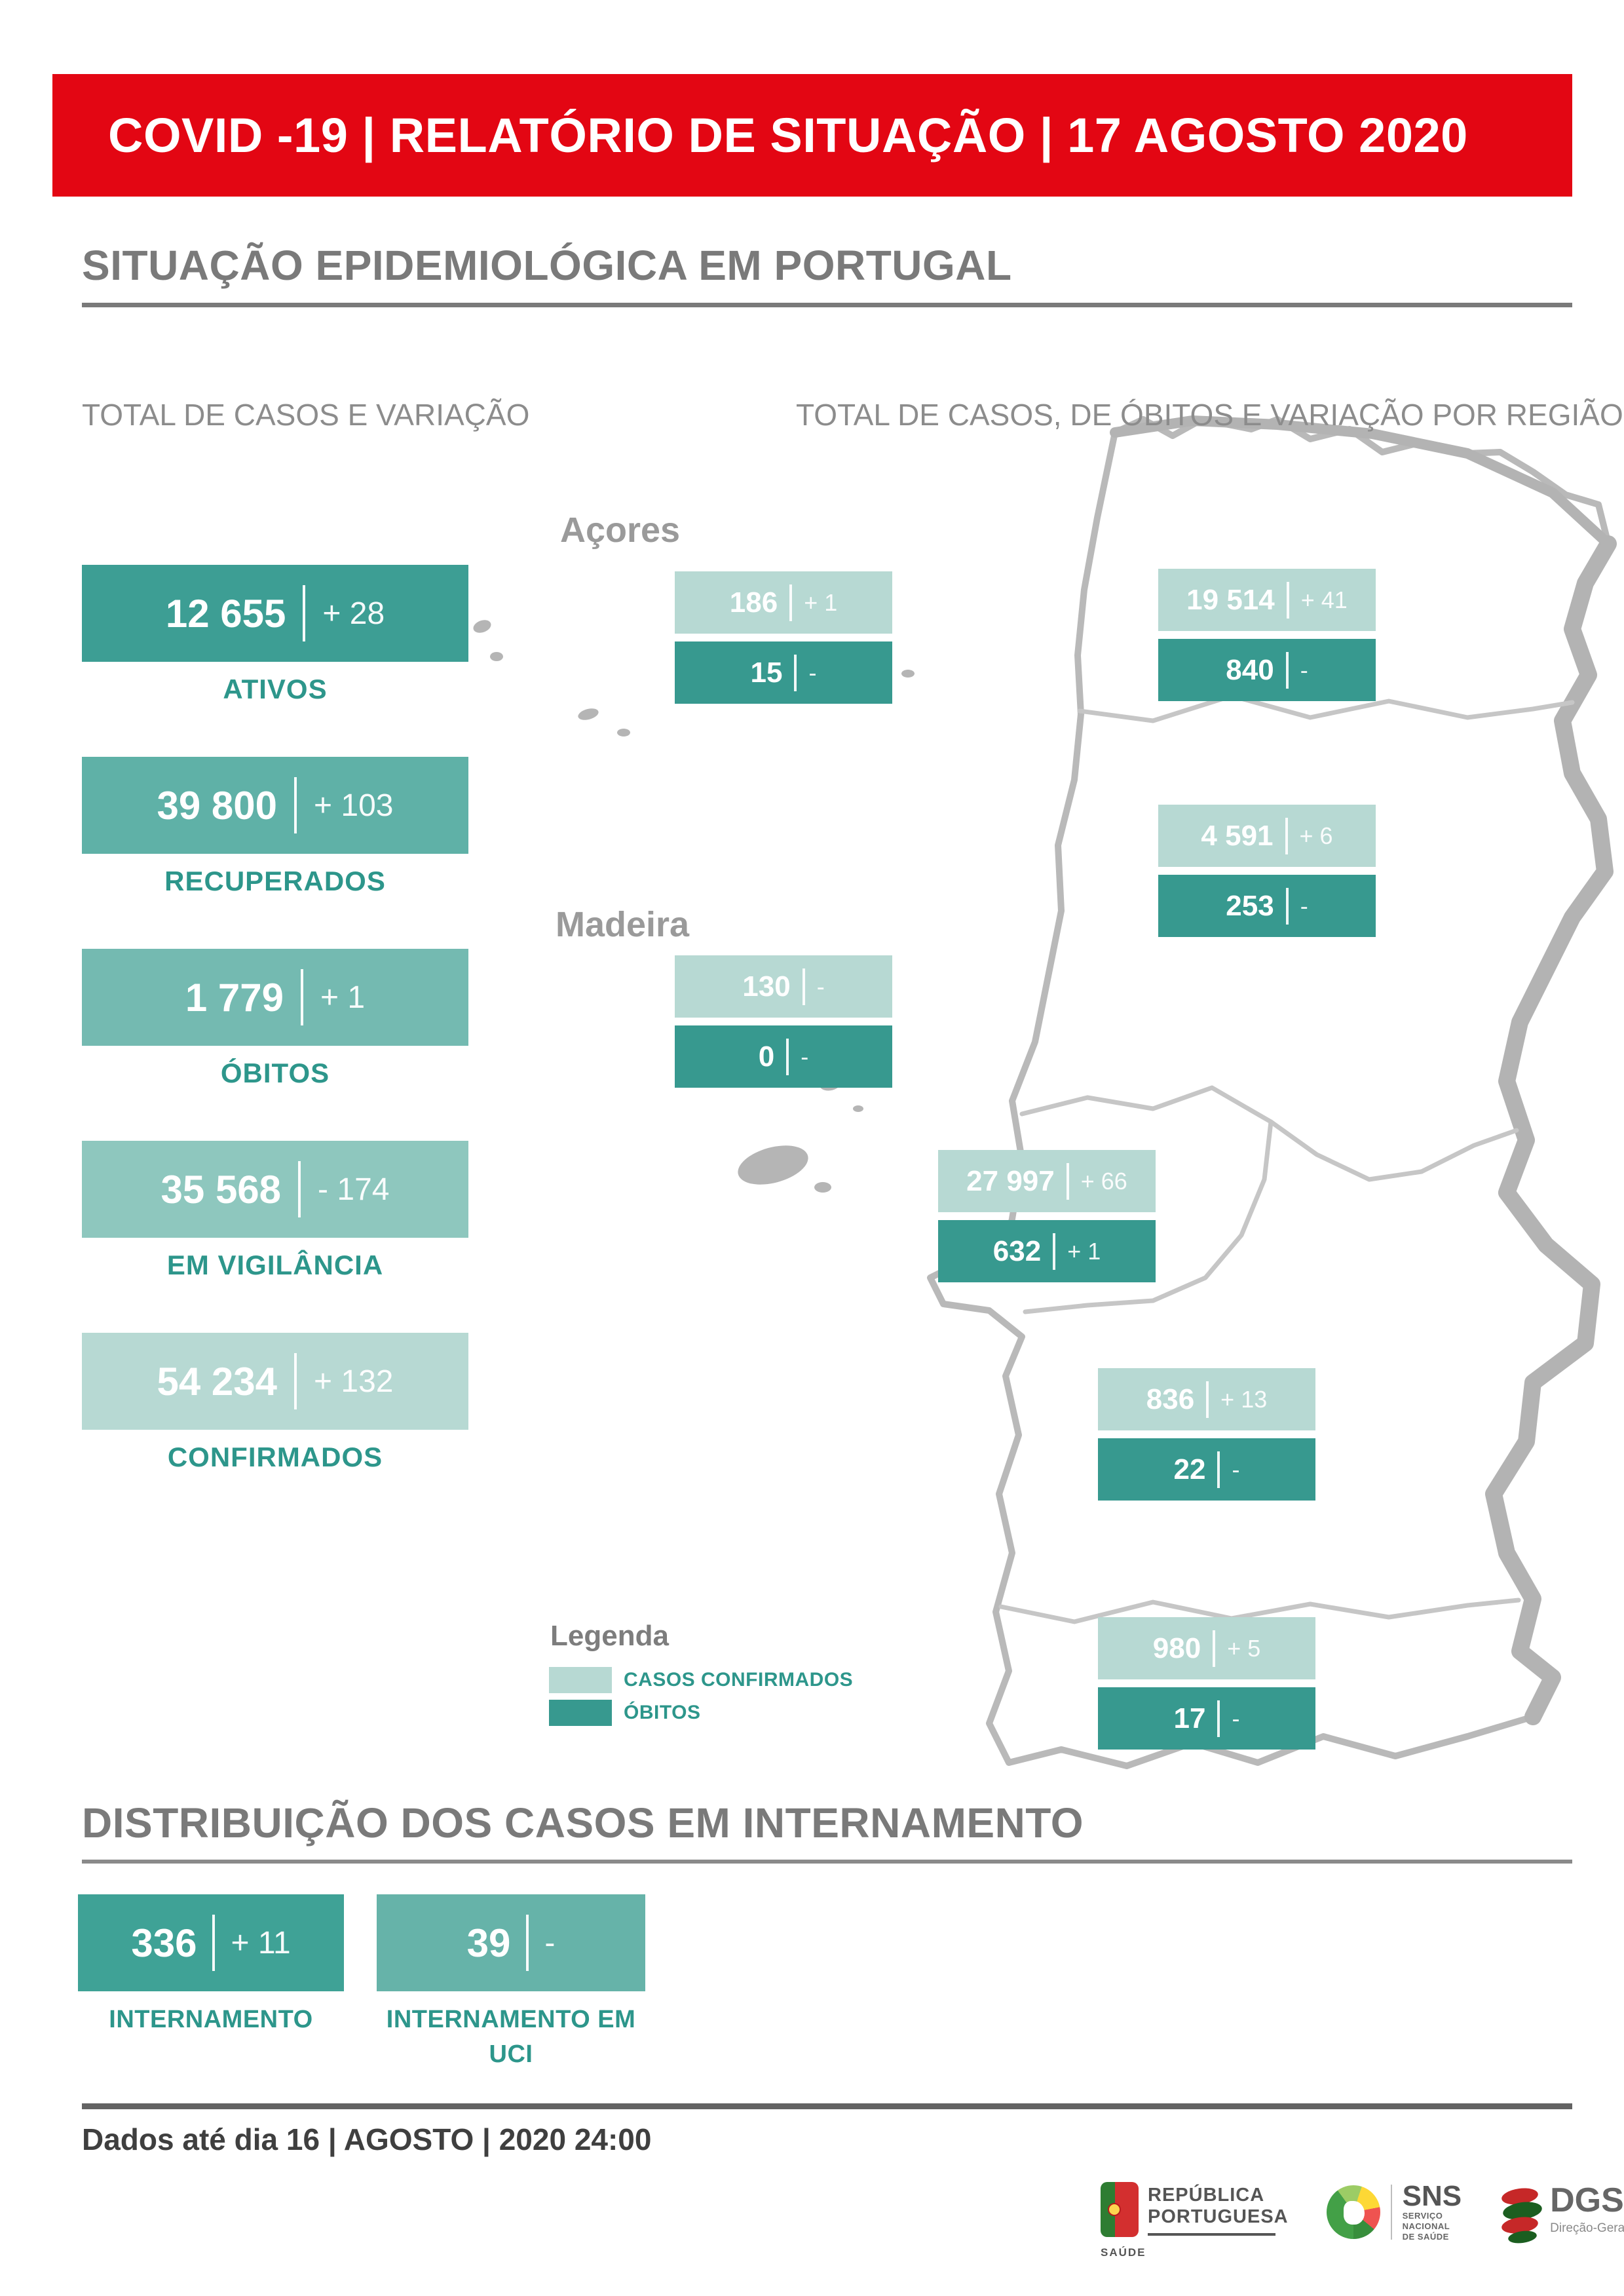 This screenshot has width=1624, height=2296. Describe the element at coordinates (217, 805) in the screenshot. I see `stat-value: 39 800` at that location.